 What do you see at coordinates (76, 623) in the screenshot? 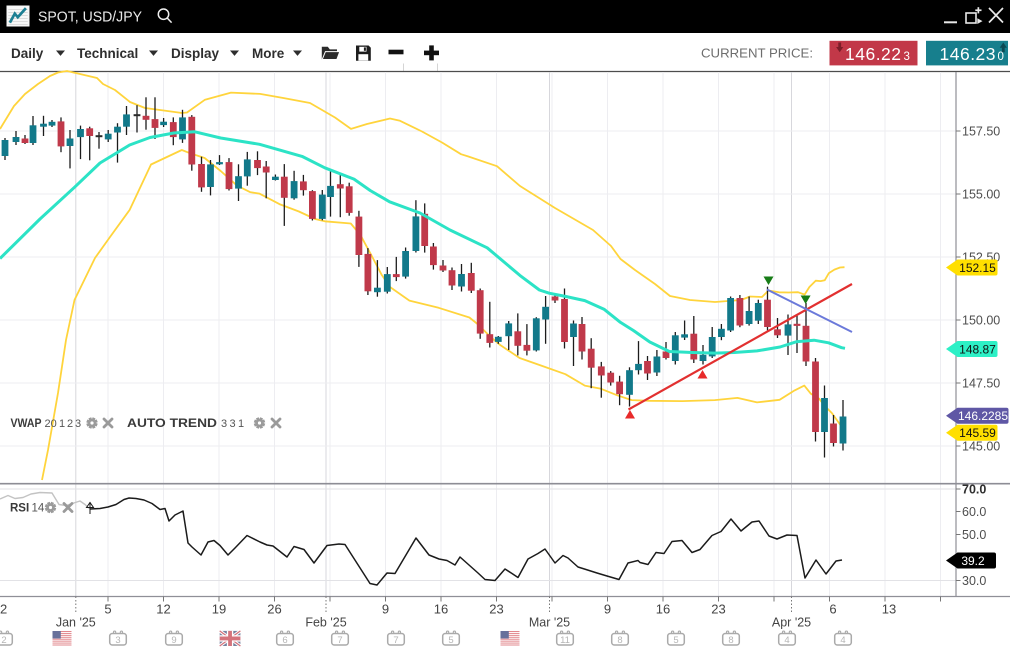
I see `svg-text: Jan '25` at bounding box center [76, 623].